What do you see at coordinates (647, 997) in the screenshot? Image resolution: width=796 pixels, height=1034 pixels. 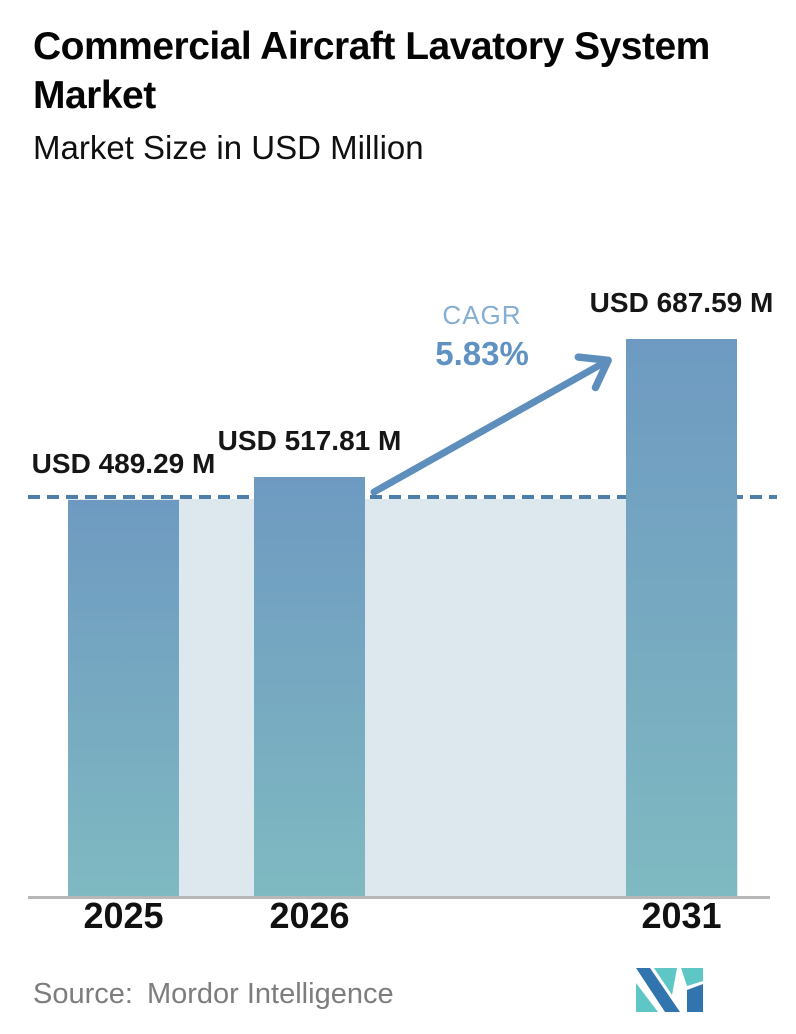 I see `logo-bottom-left-triangle` at bounding box center [647, 997].